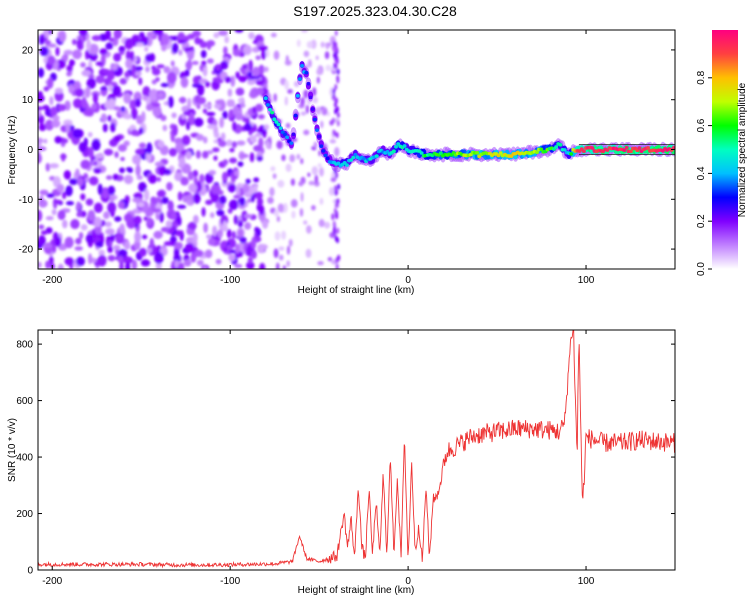 Image resolution: width=750 pixels, height=600 pixels. Describe the element at coordinates (704, 173) in the screenshot. I see `colorbar-ticks: 0.0 0.2 0.4 0.6 0.8` at that location.